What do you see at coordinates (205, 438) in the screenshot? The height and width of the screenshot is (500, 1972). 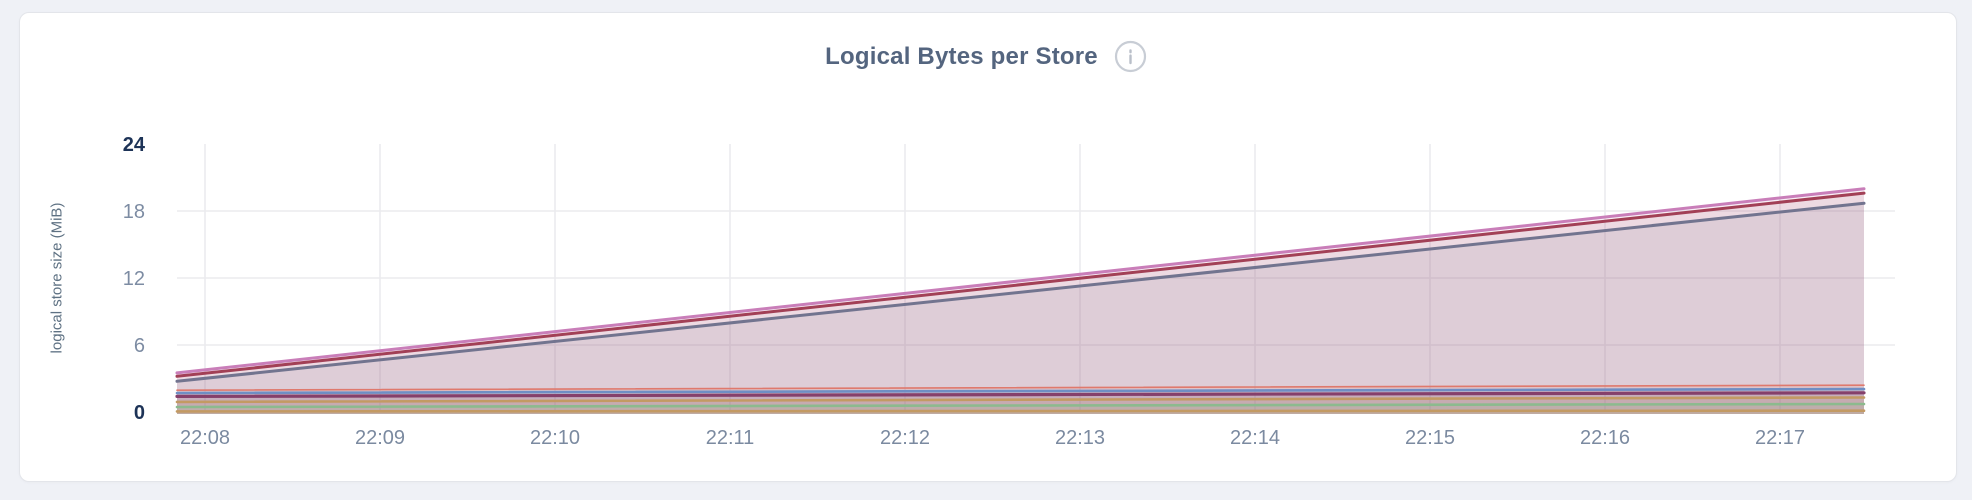 I see `x-tick-label: 22:08` at bounding box center [205, 438].